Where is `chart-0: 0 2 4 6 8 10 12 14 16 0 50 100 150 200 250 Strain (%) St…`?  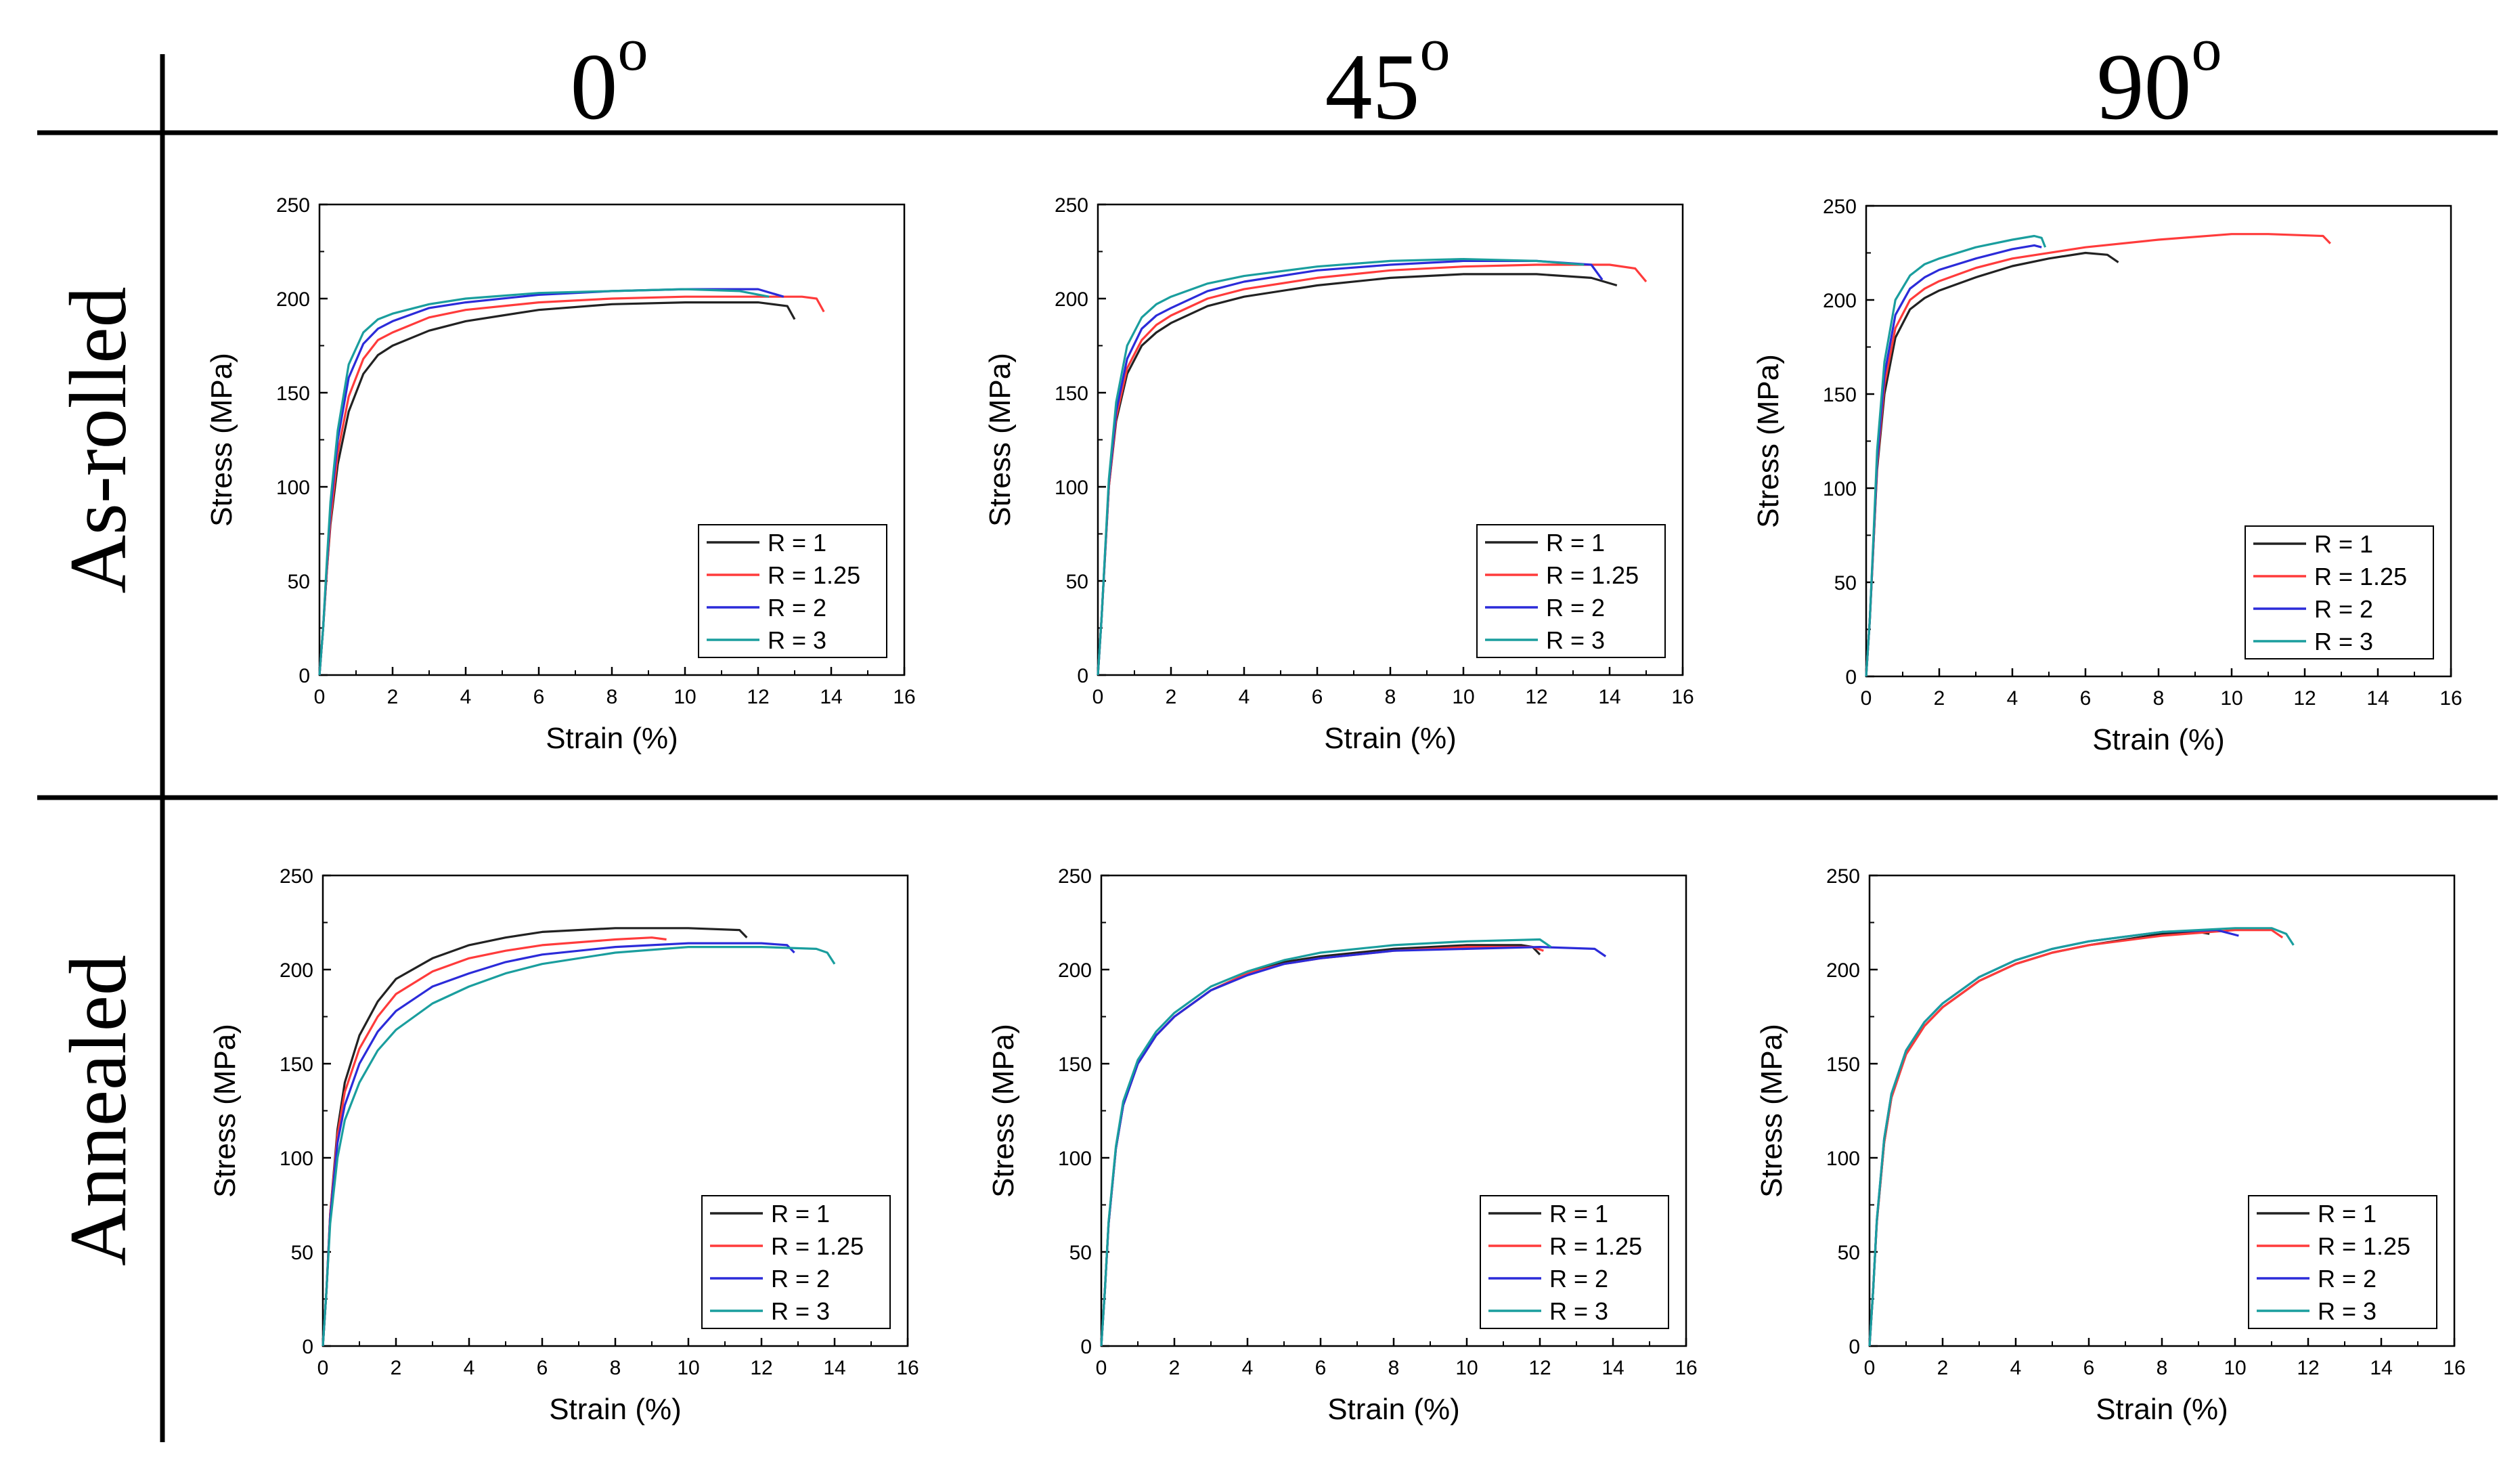
chart-0: 0 2 4 6 8 10 12 14 16 0 50 100 150 200 250 Strain (%) St… is located at coordinates (561, 474).